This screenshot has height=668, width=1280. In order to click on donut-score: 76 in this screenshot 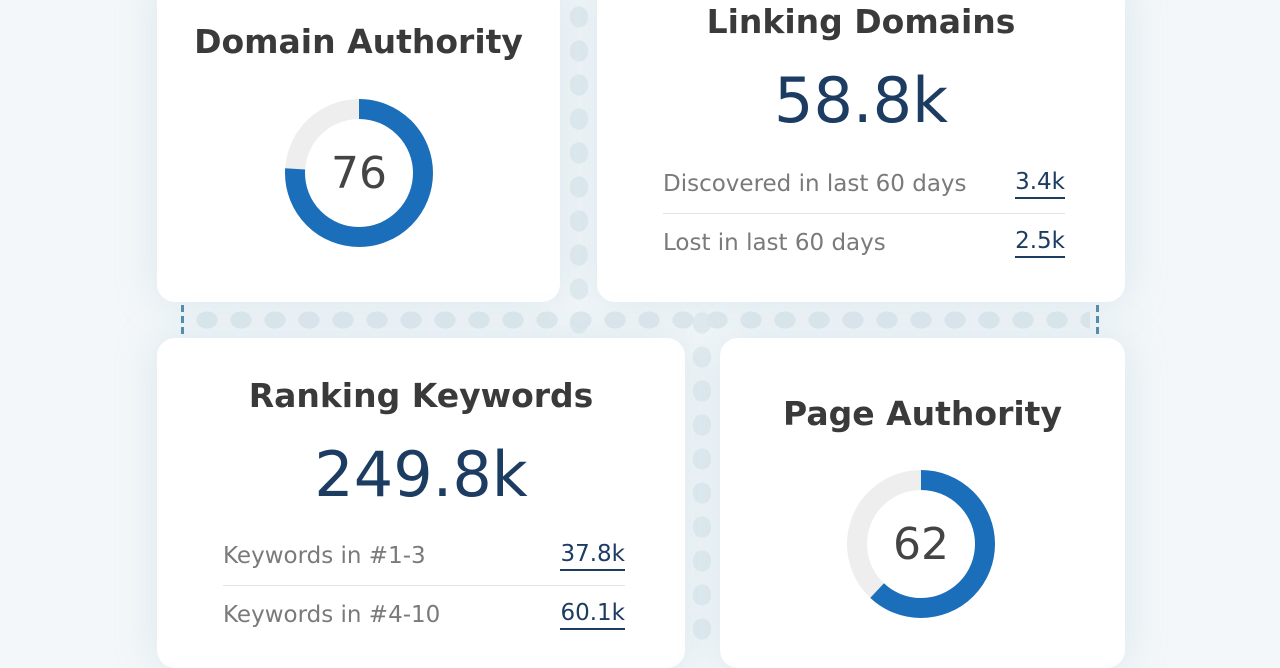, I will do `click(359, 173)`.